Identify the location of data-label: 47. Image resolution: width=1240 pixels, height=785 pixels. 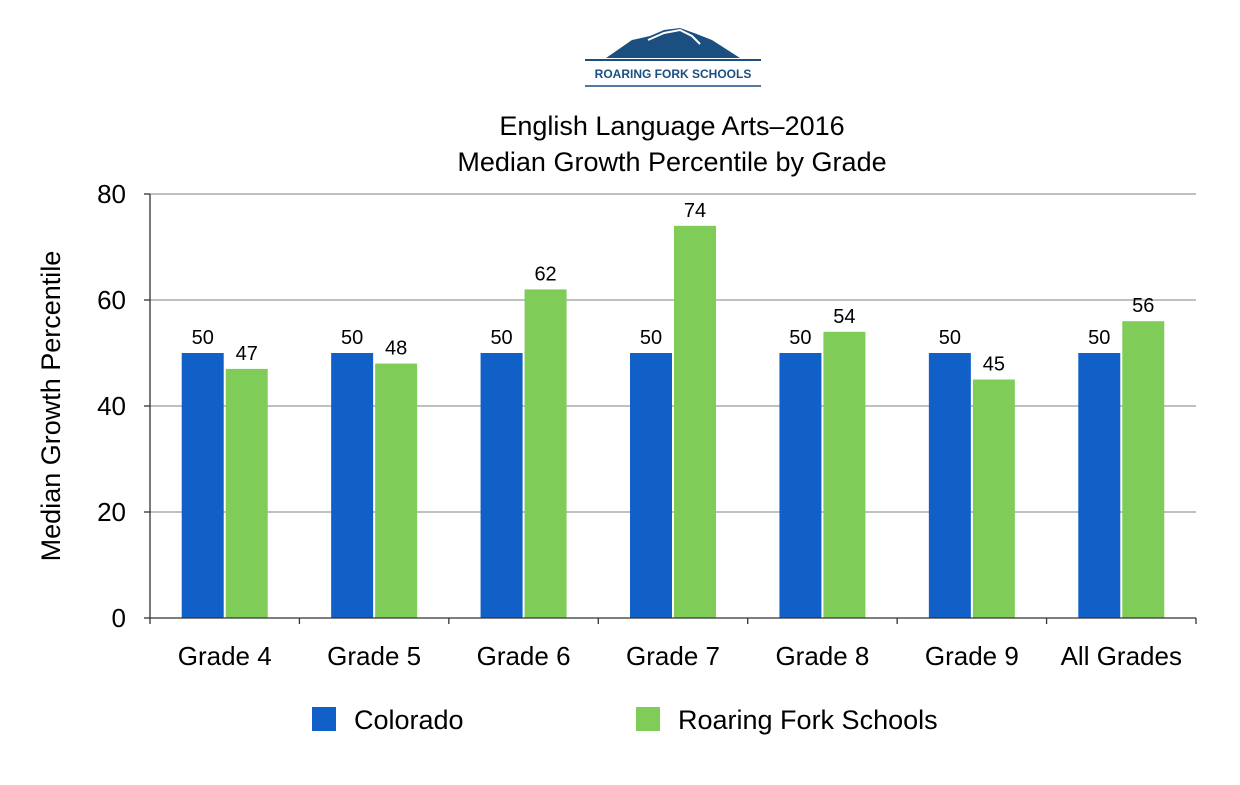
(247, 354).